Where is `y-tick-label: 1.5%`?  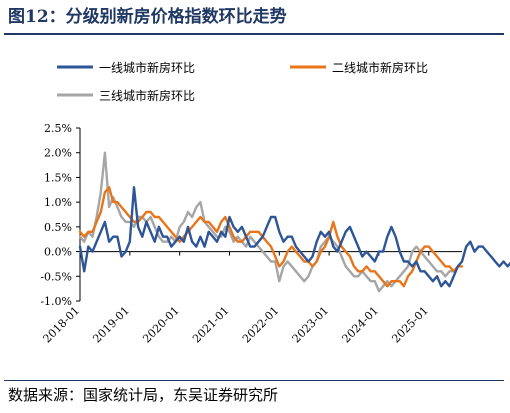
y-tick-label: 1.5% is located at coordinates (58, 177).